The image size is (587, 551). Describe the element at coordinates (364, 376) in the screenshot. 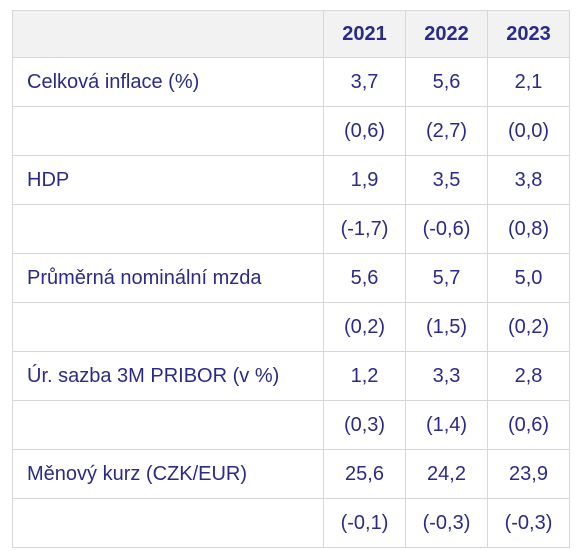

I see `value-cell: 1,2` at that location.